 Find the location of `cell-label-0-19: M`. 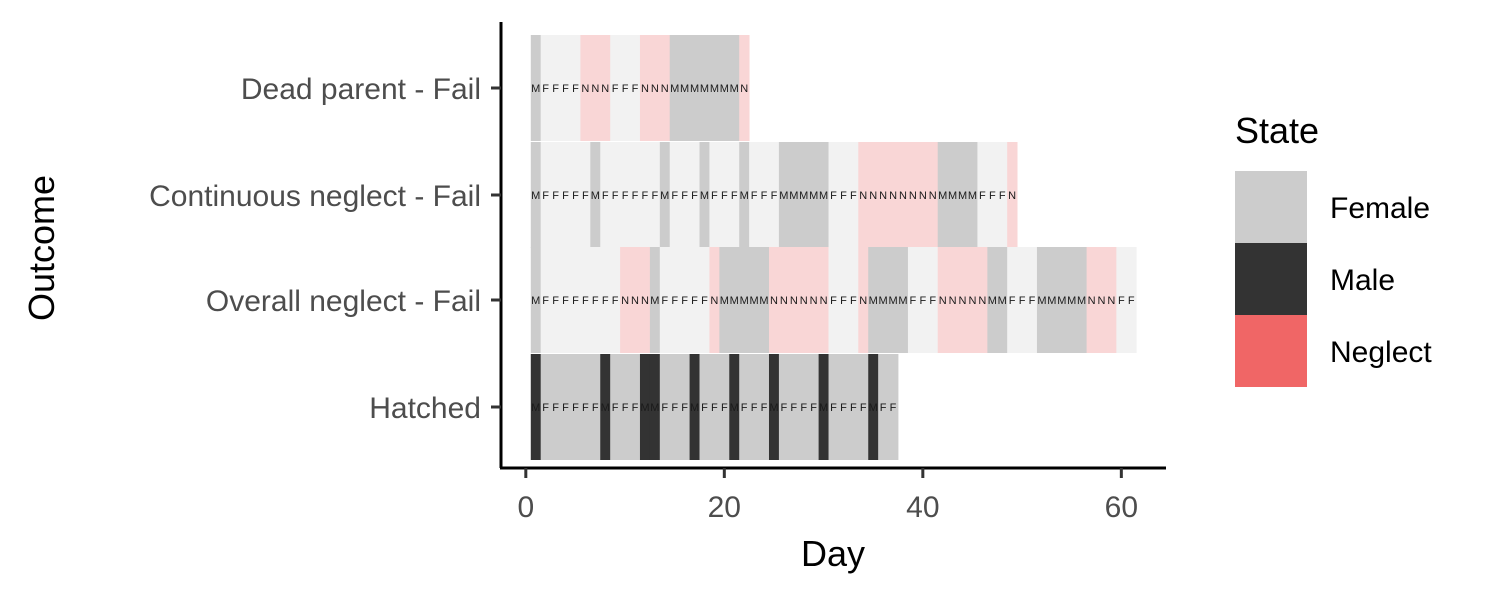

cell-label-0-19: M is located at coordinates (714, 89).